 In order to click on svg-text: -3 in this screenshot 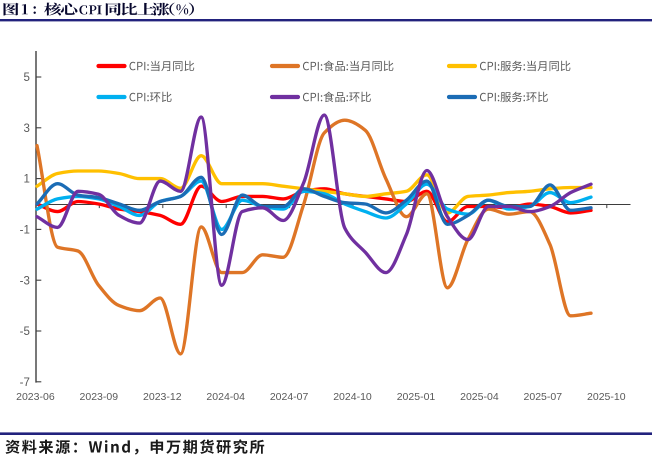, I will do `click(25, 281)`.